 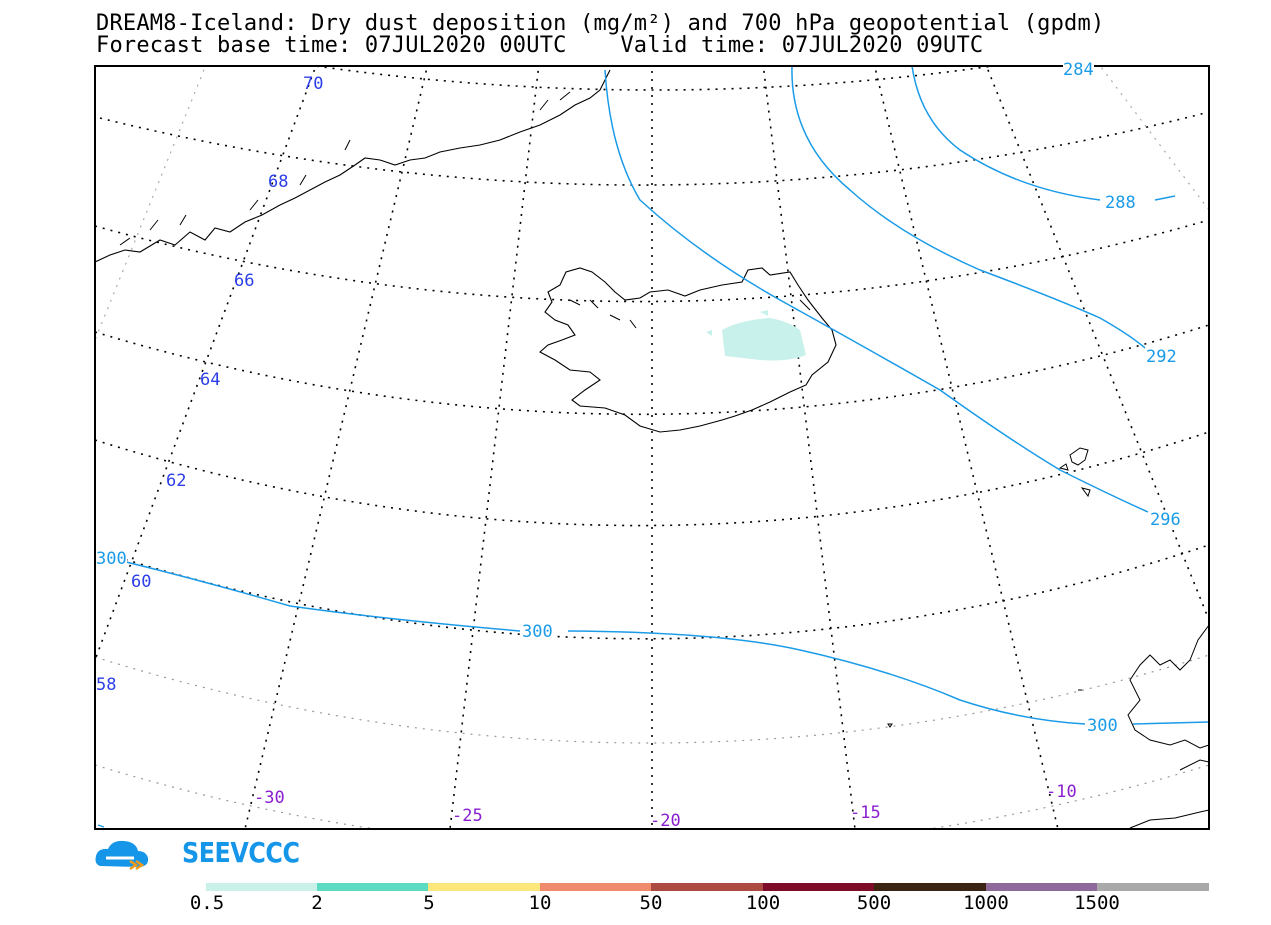 I want to click on lon-label: -10, so click(x=1061, y=792).